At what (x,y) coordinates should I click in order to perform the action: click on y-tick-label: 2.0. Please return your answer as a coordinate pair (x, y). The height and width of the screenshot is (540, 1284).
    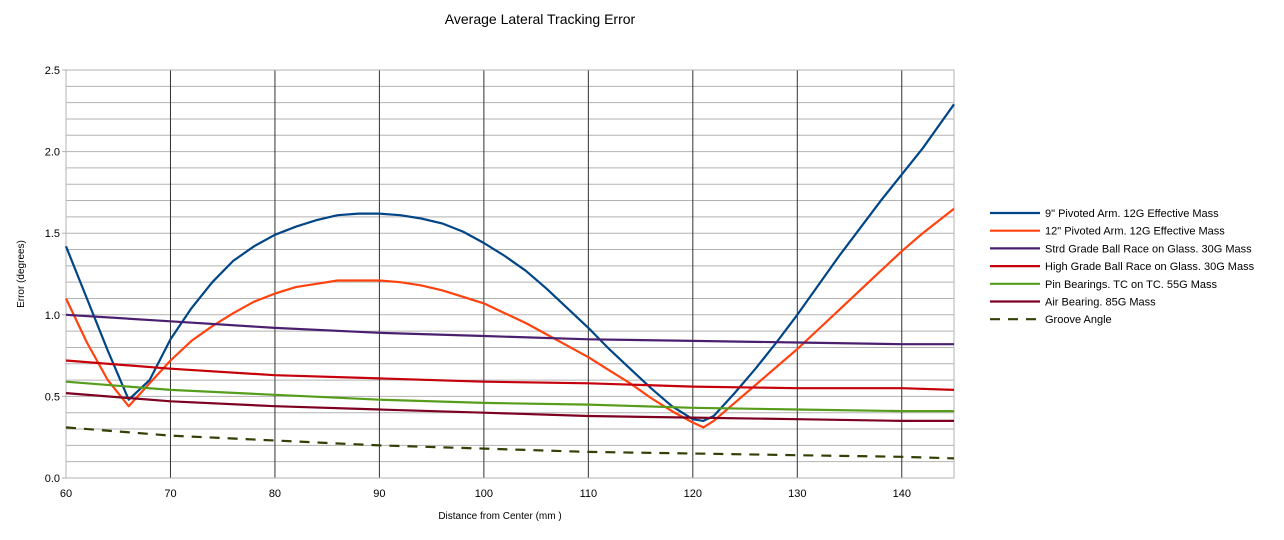
    Looking at the image, I should click on (52, 153).